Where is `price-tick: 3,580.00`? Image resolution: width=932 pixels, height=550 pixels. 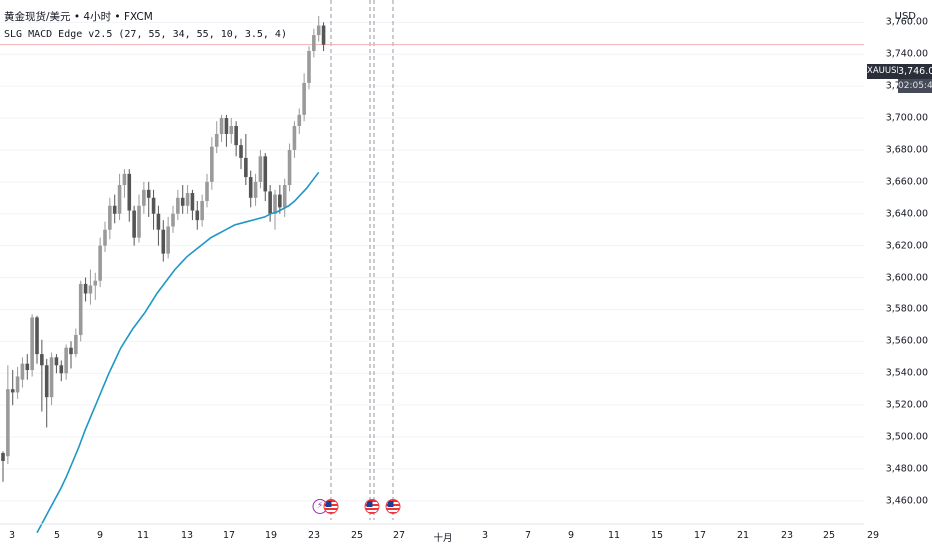
price-tick: 3,580.00 is located at coordinates (906, 309).